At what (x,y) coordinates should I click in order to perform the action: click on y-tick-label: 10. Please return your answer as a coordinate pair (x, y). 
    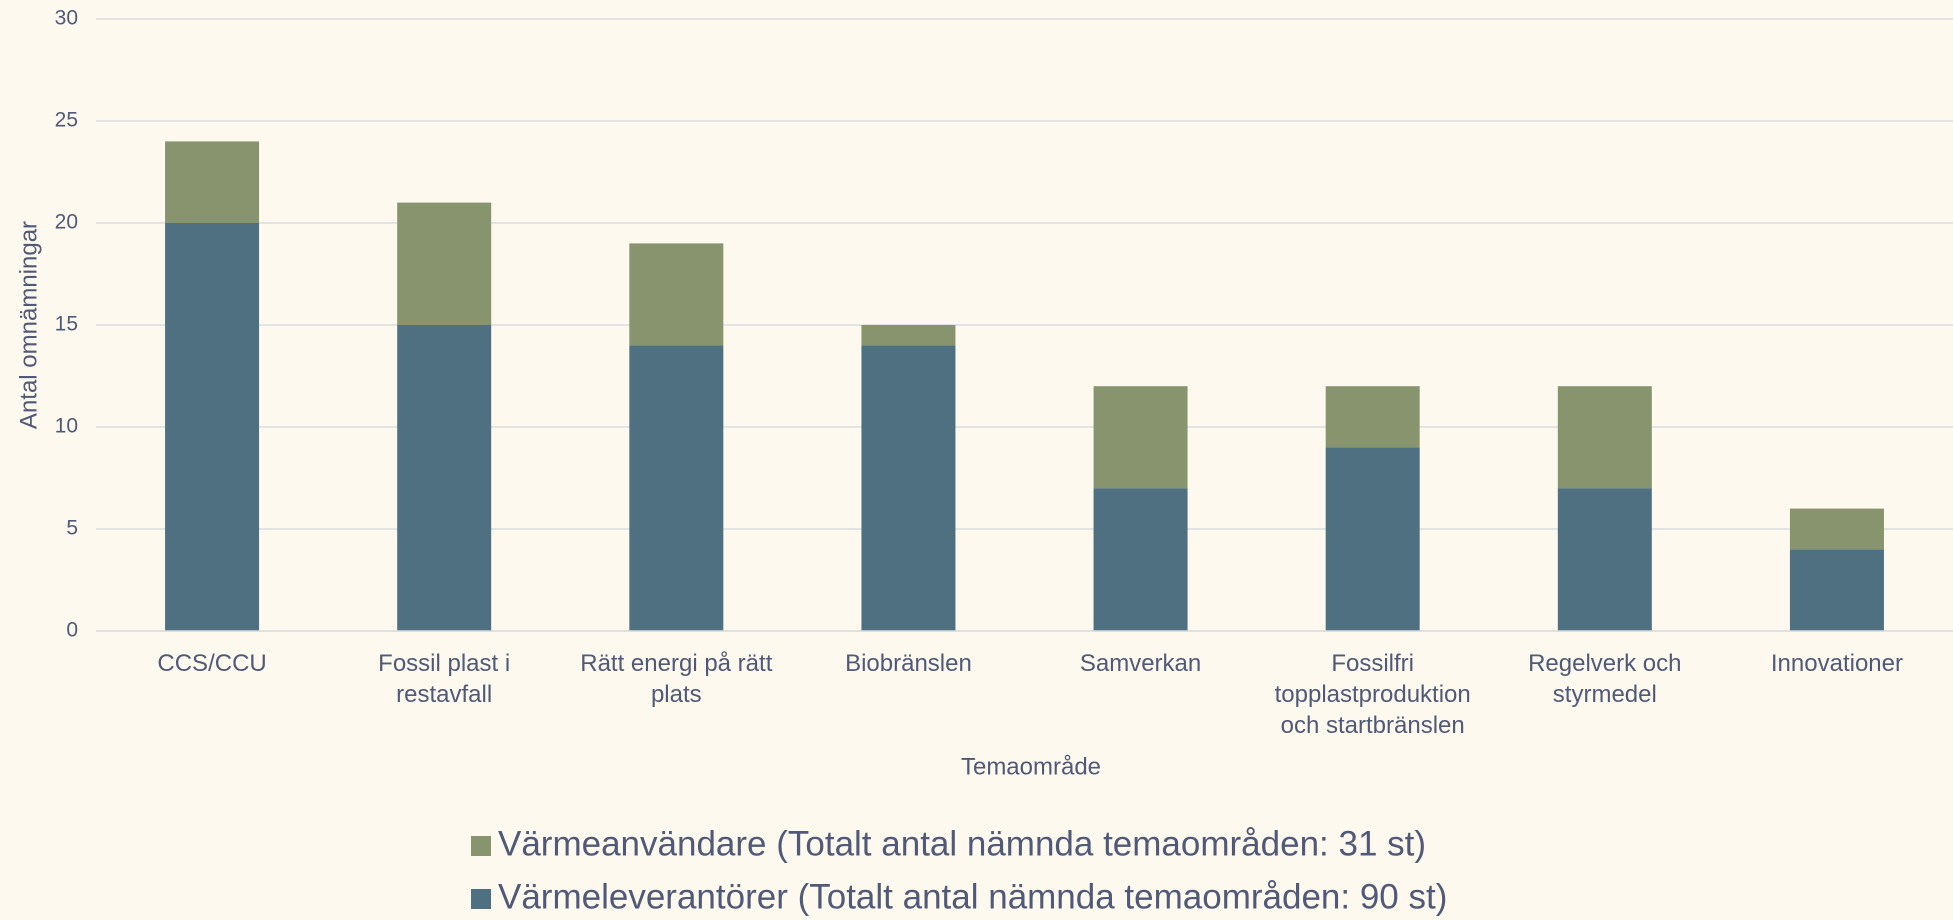
    Looking at the image, I should click on (66, 426).